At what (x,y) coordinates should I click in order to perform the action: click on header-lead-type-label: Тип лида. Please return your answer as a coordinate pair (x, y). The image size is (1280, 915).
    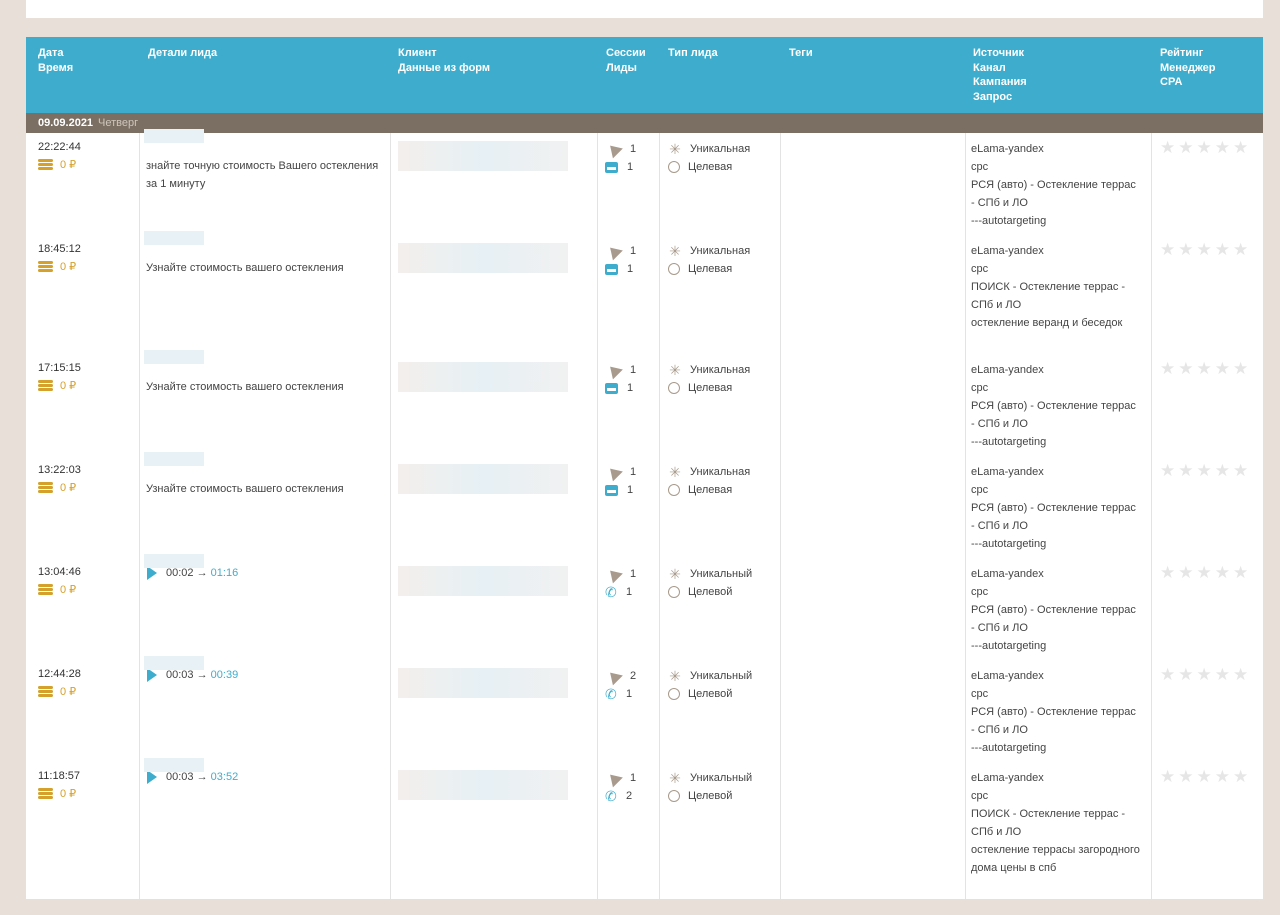
    Looking at the image, I should click on (693, 53).